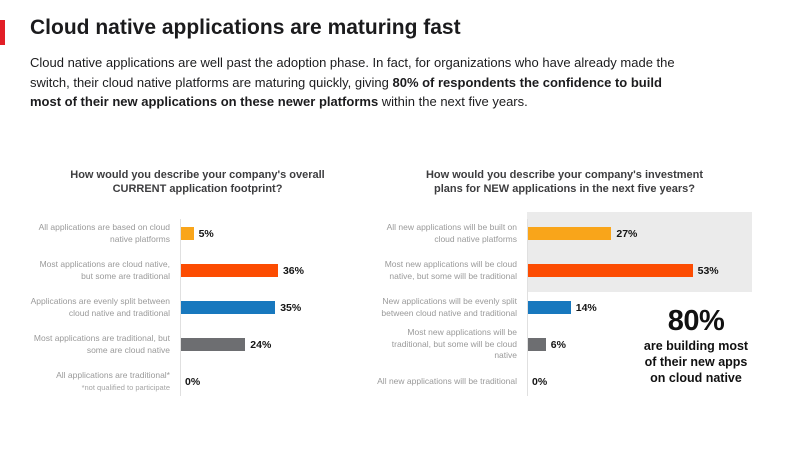 The height and width of the screenshot is (450, 800). Describe the element at coordinates (696, 320) in the screenshot. I see `callout-big-number: 80%` at that location.